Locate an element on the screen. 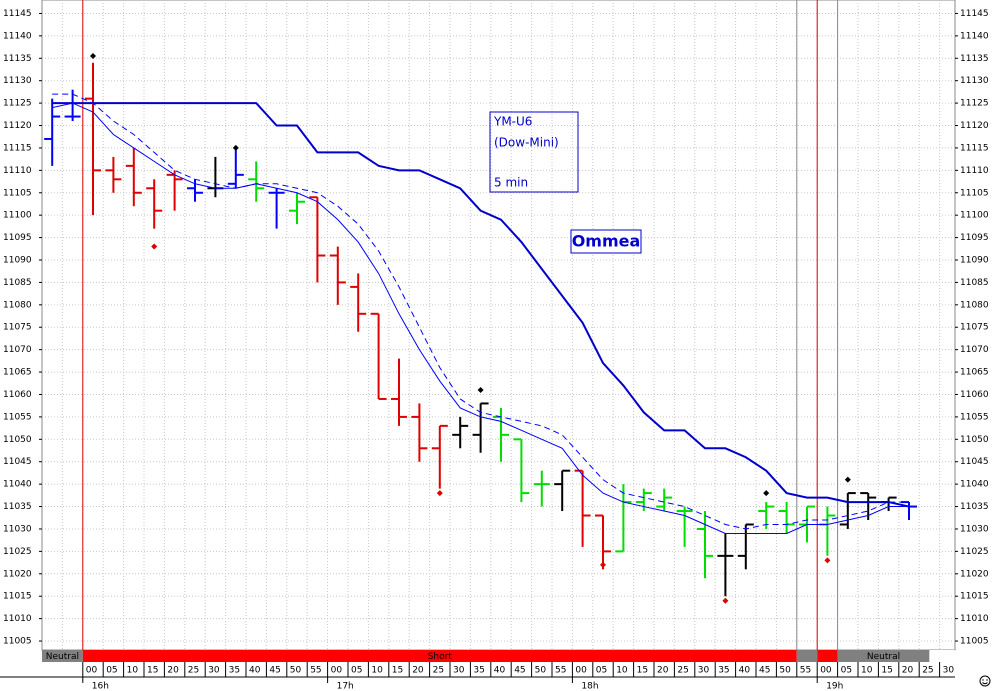 Image resolution: width=1000 pixels, height=691 pixels. y-tick-label: 11040 is located at coordinates (974, 485).